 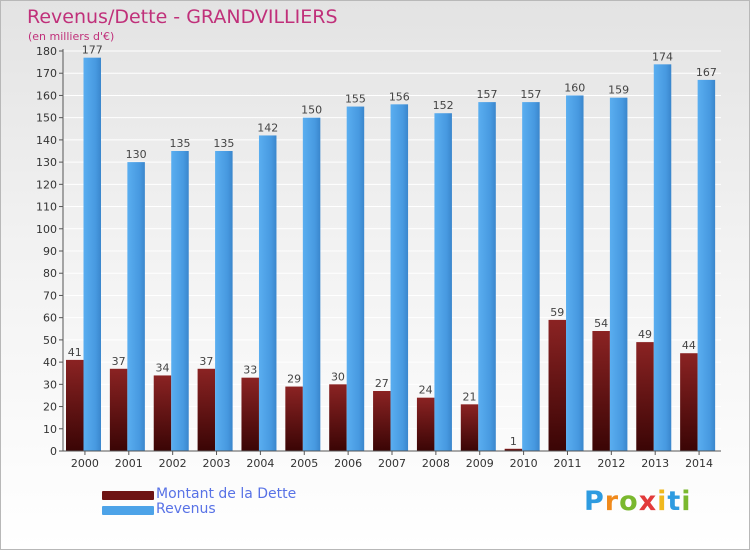 I want to click on proxiti-logo: Proxiti, so click(x=638, y=501).